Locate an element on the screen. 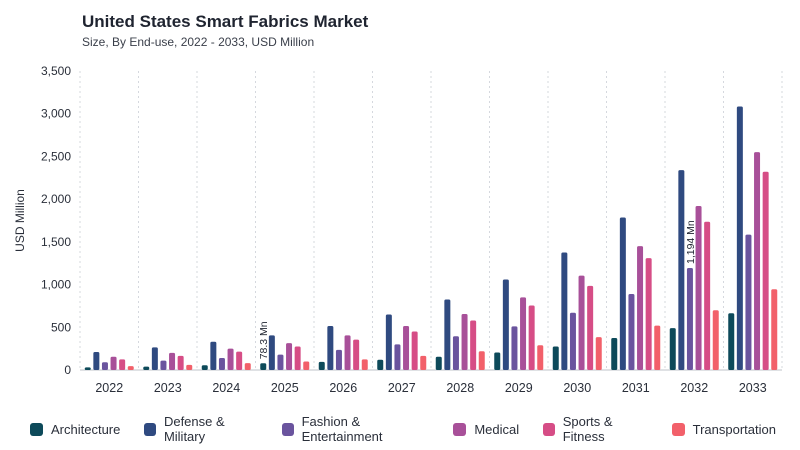 The image size is (800, 450). y-tick-label: 1,000 is located at coordinates (56, 285).